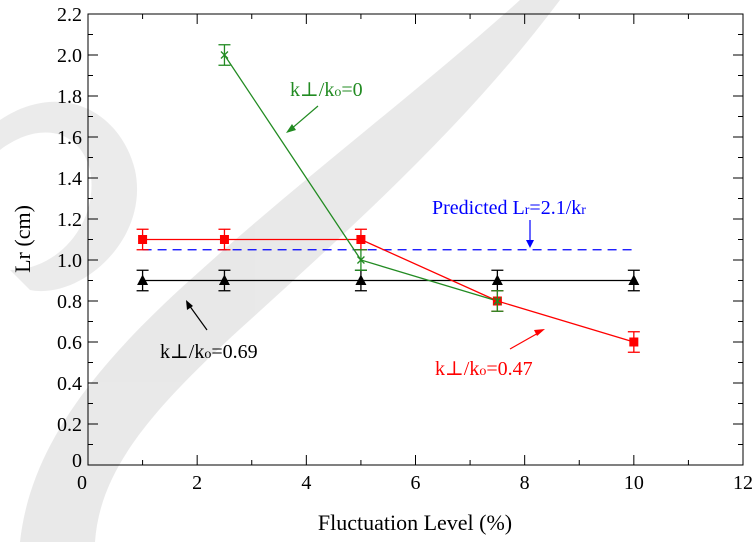  Describe the element at coordinates (525, 483) in the screenshot. I see `x-tick-label: 8` at that location.